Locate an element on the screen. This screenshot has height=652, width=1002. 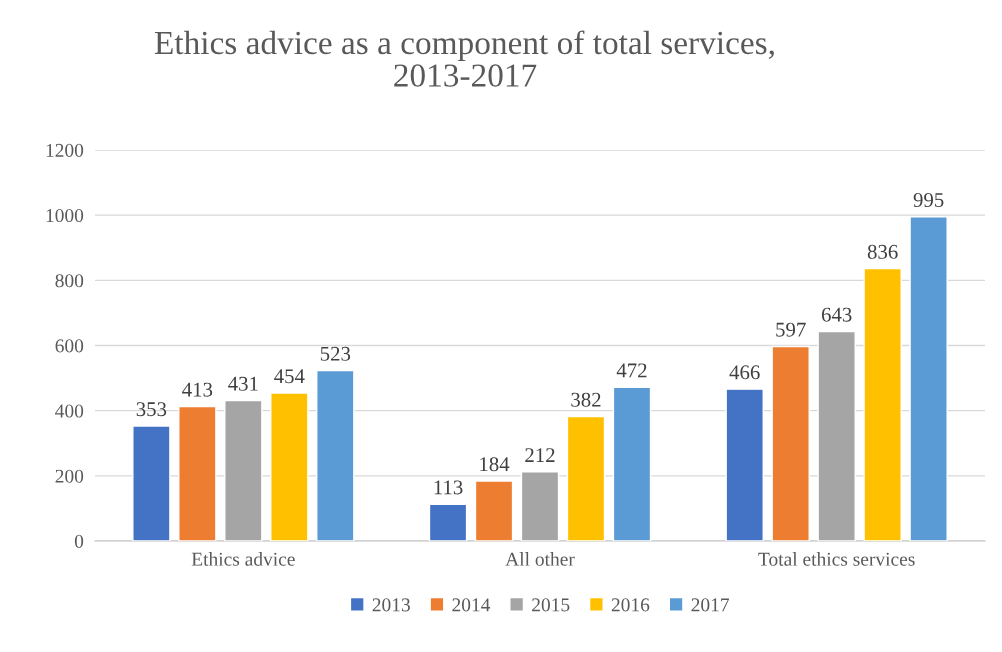
y-tick-label: 400 is located at coordinates (69, 411).